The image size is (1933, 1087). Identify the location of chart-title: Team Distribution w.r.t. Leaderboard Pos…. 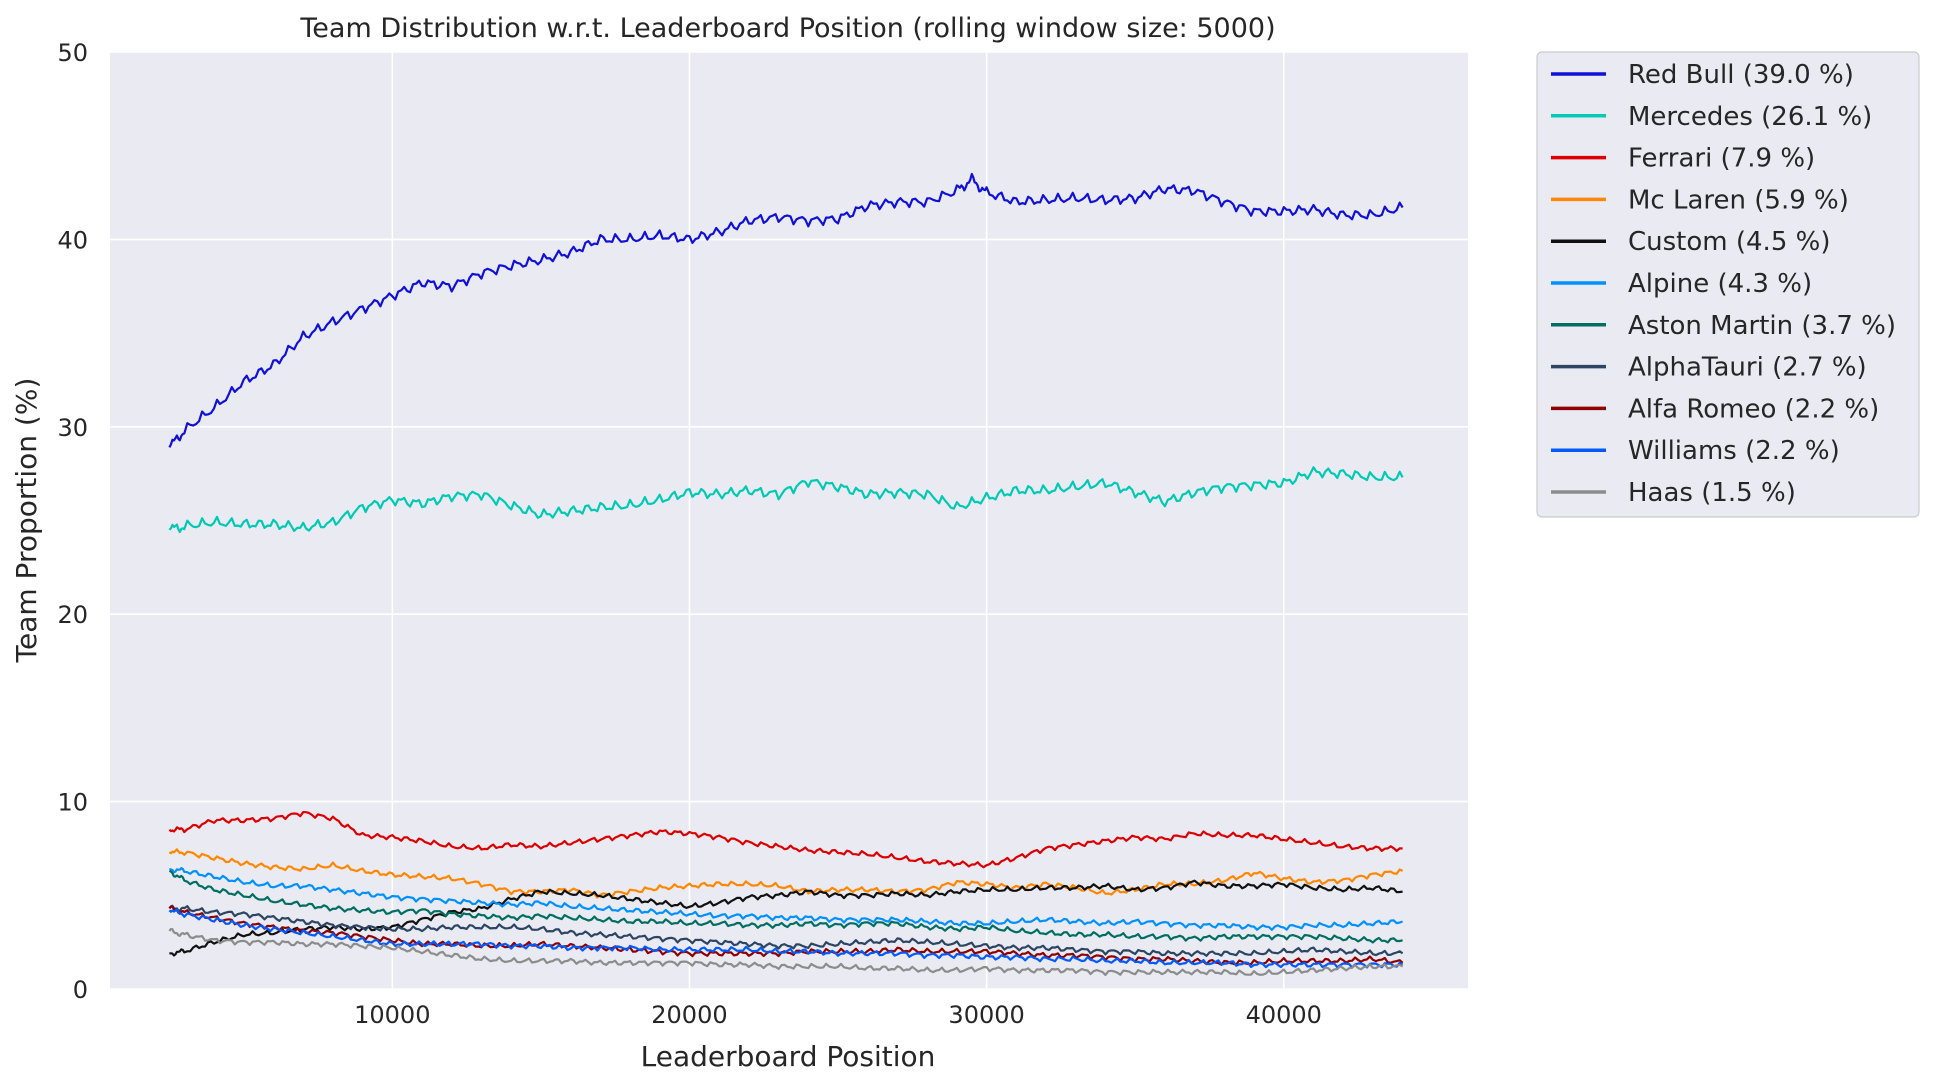
(787, 28).